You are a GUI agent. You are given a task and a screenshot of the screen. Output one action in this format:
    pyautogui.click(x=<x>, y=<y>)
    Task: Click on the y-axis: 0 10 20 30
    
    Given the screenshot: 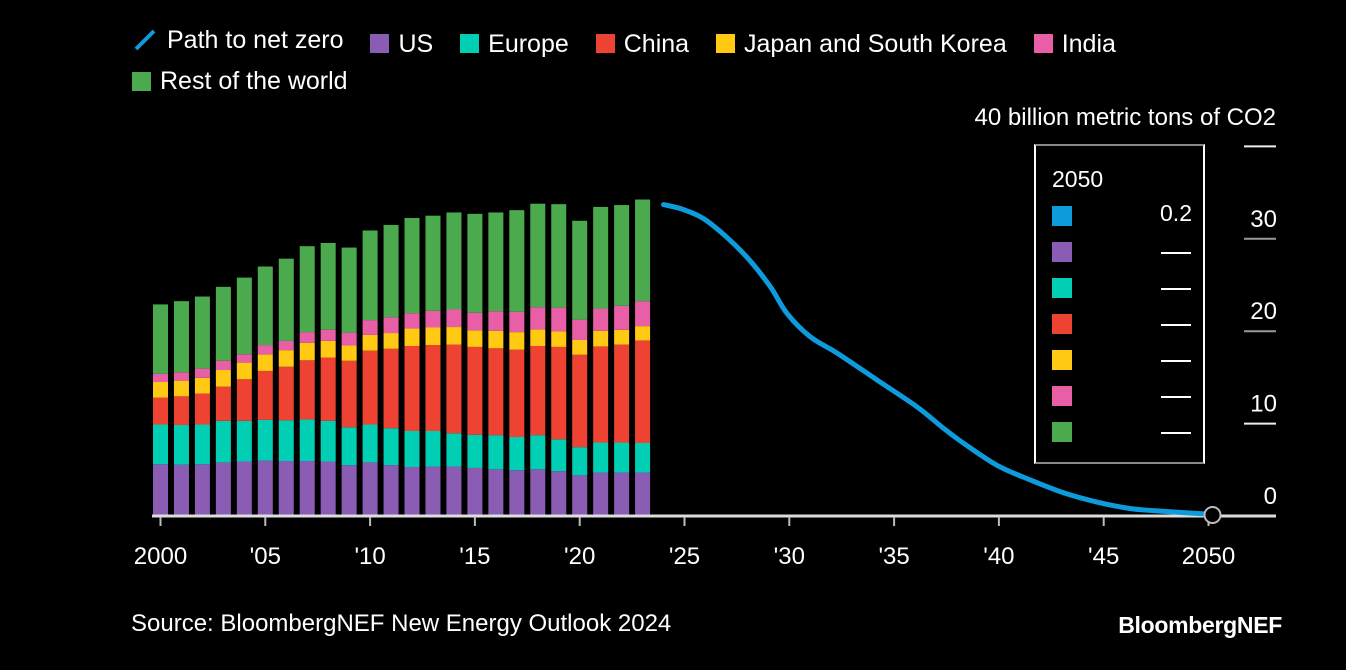 What is the action you would take?
    pyautogui.click(x=1260, y=327)
    